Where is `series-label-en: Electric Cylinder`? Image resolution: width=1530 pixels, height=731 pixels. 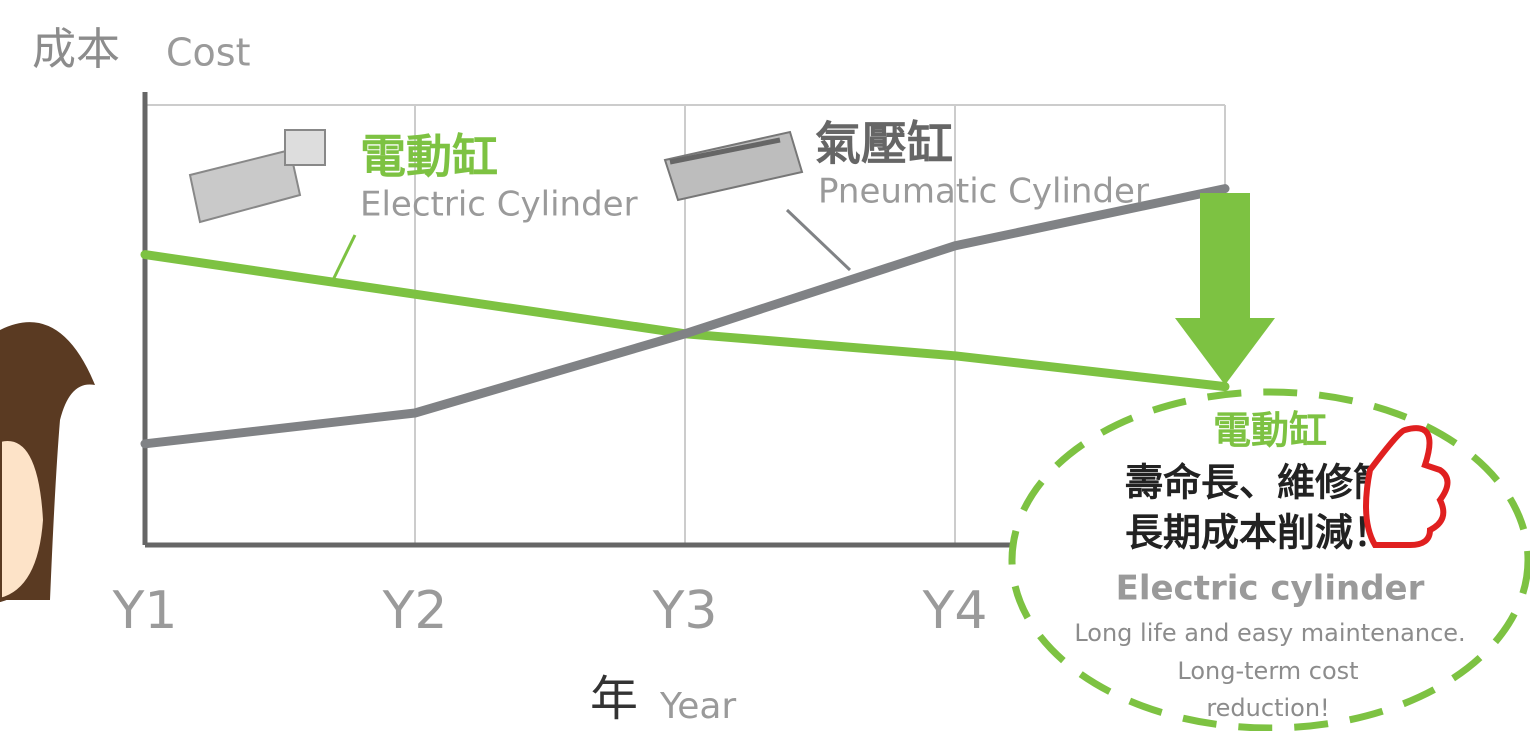
series-label-en: Electric Cylinder is located at coordinates (499, 205).